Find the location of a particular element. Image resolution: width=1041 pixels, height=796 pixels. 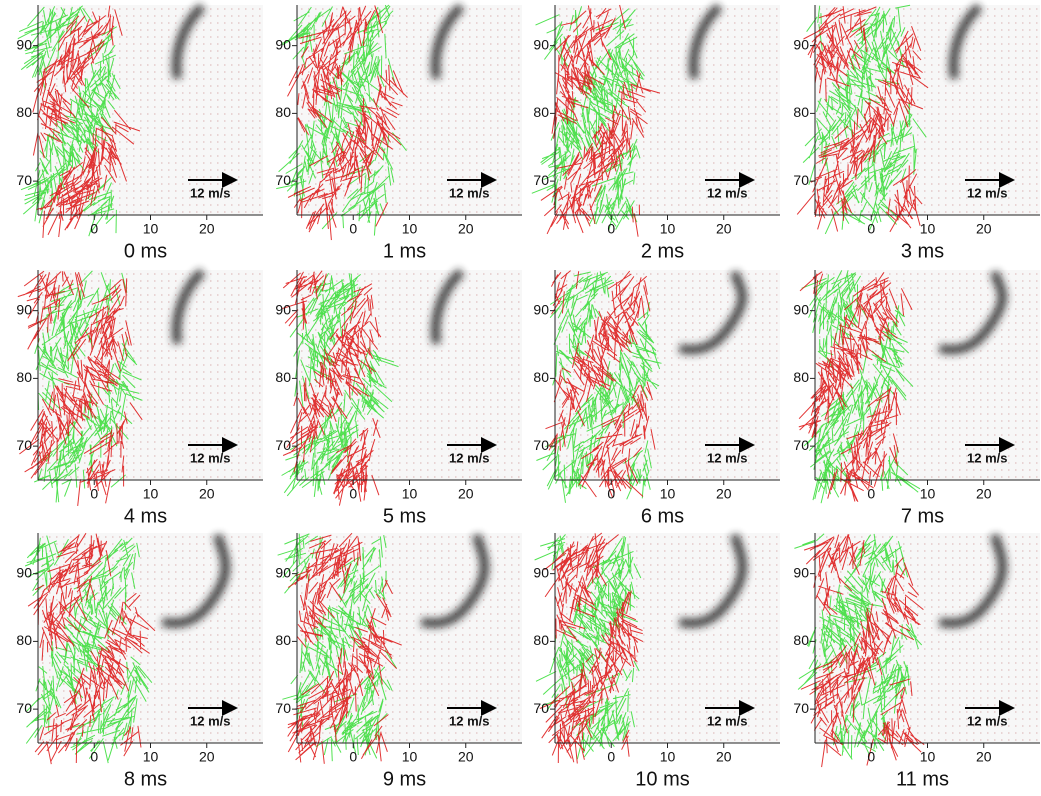

panel: 0 10 20 70 80 90 12 m/s 10 ms is located at coordinates (656, 661).